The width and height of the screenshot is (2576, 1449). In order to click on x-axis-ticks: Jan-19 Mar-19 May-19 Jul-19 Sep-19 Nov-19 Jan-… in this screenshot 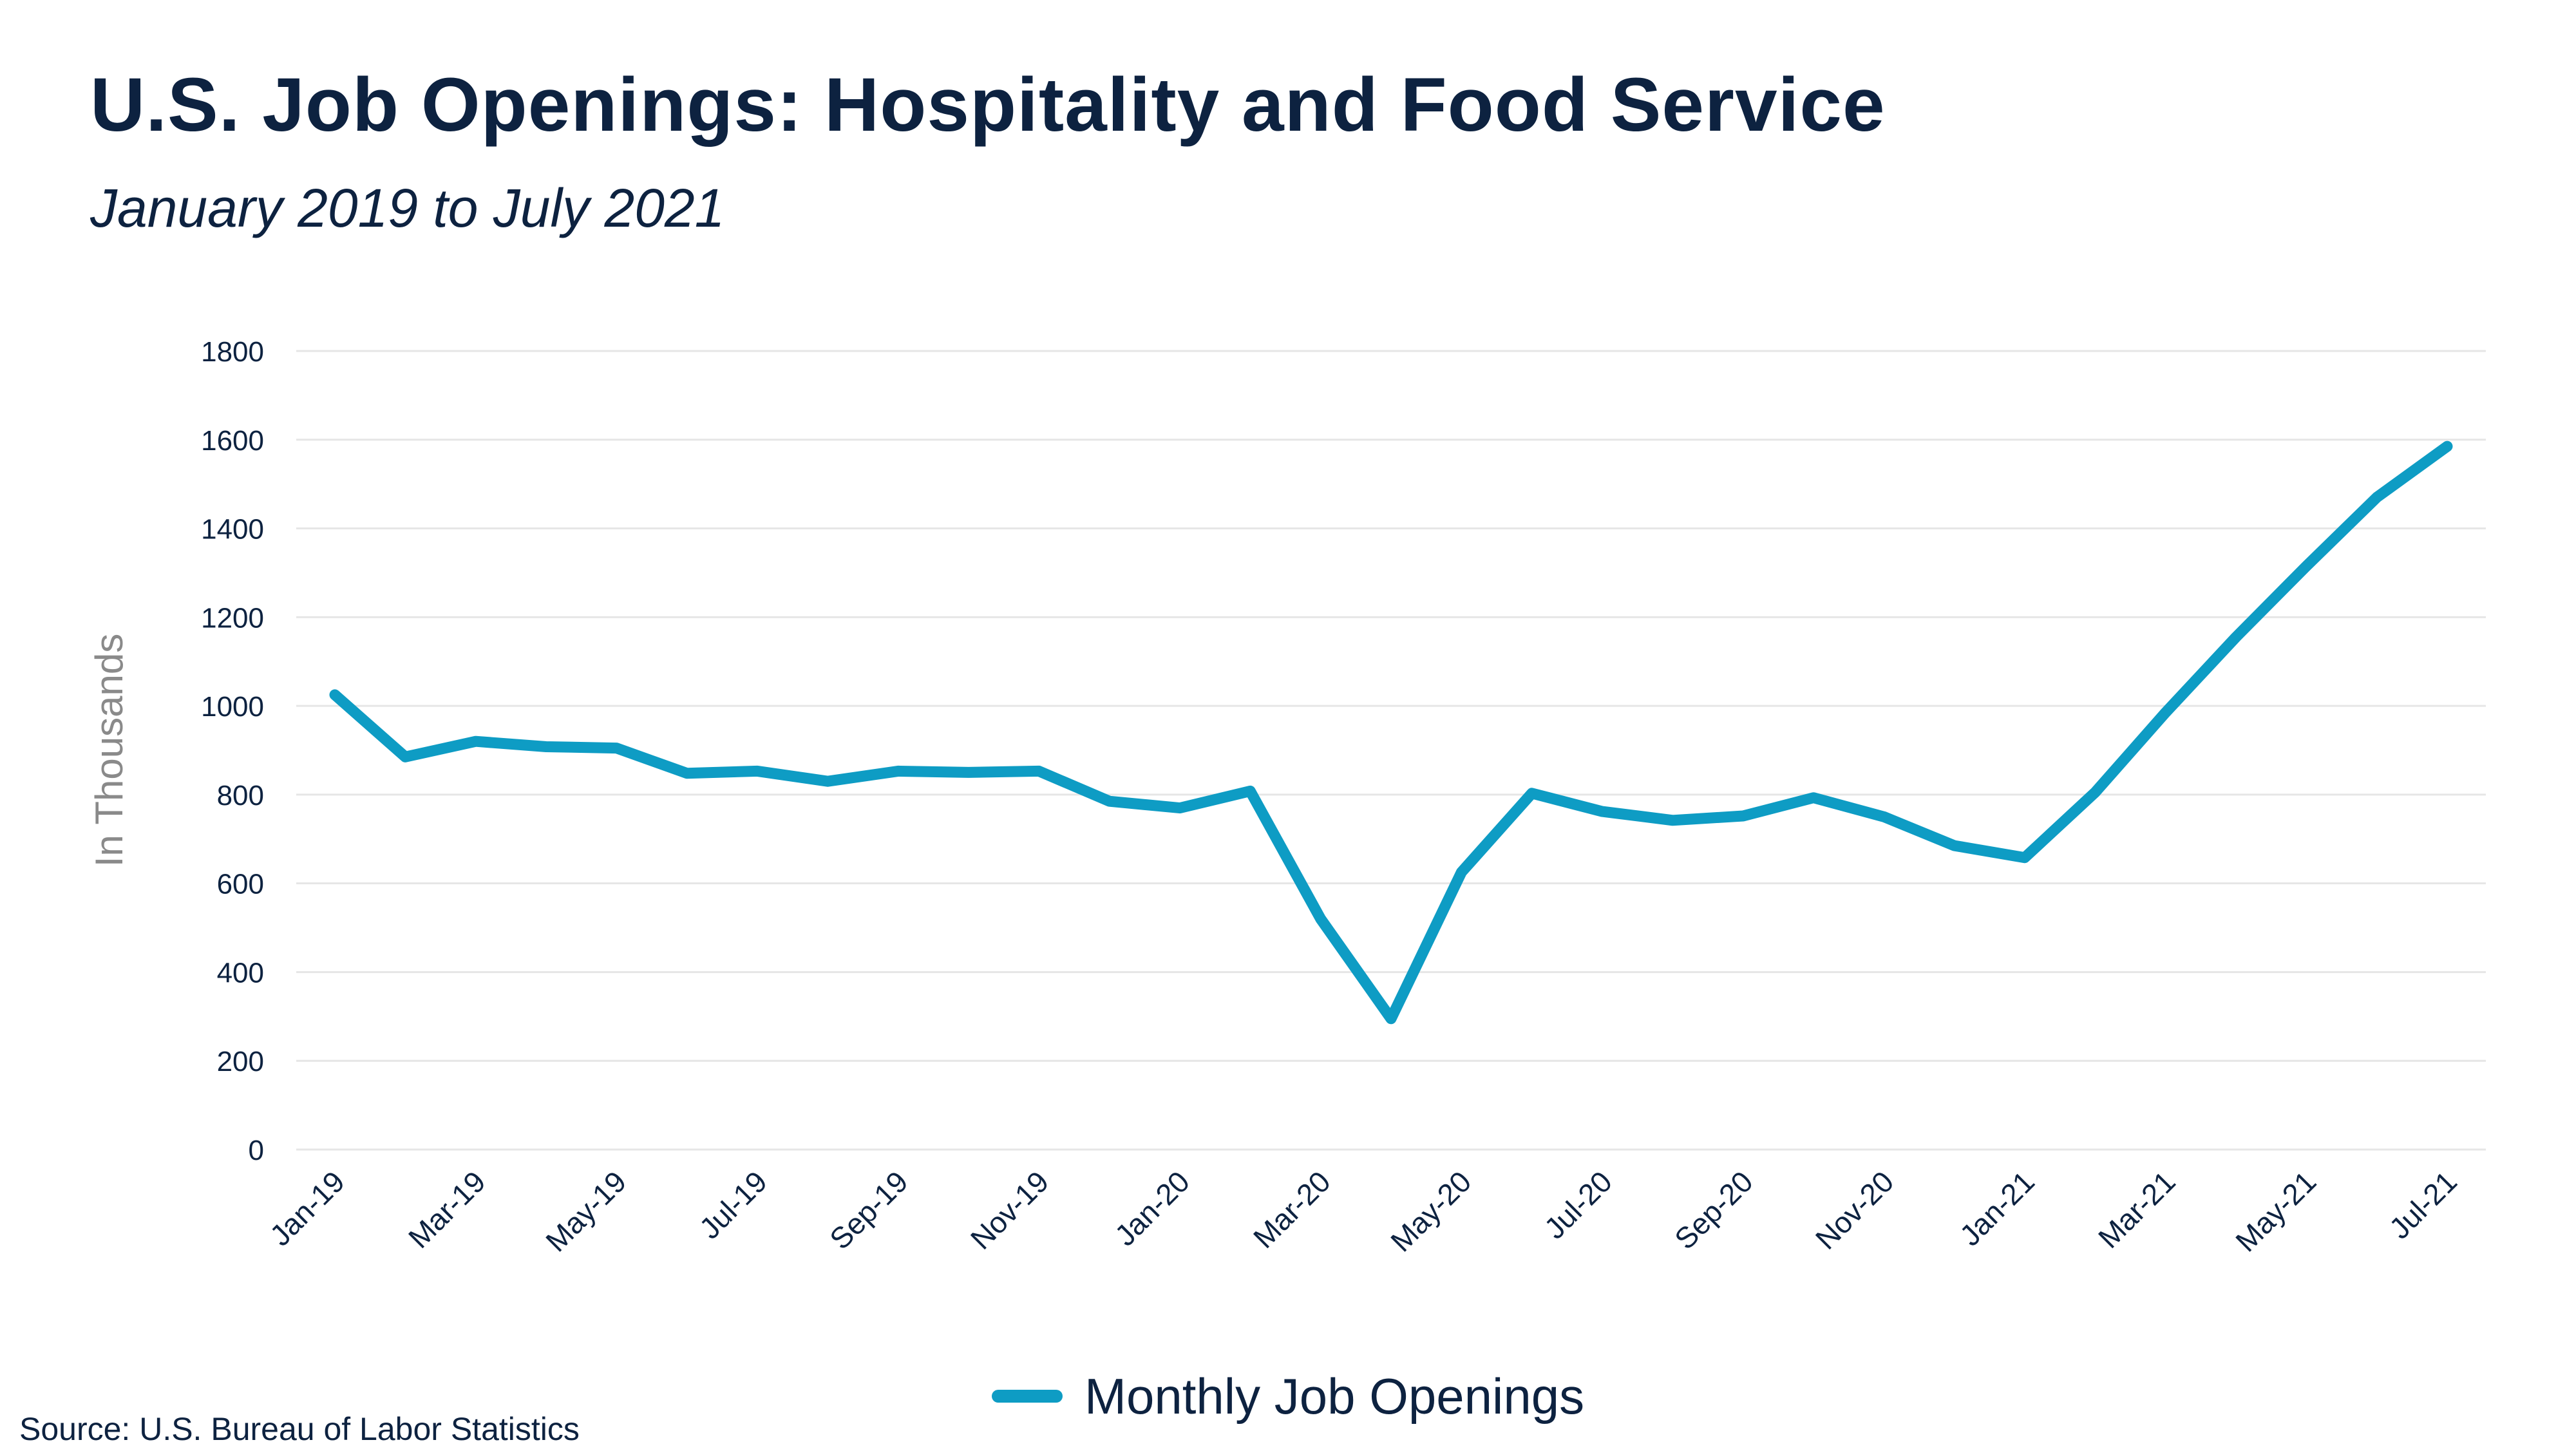, I will do `click(1363, 1211)`.